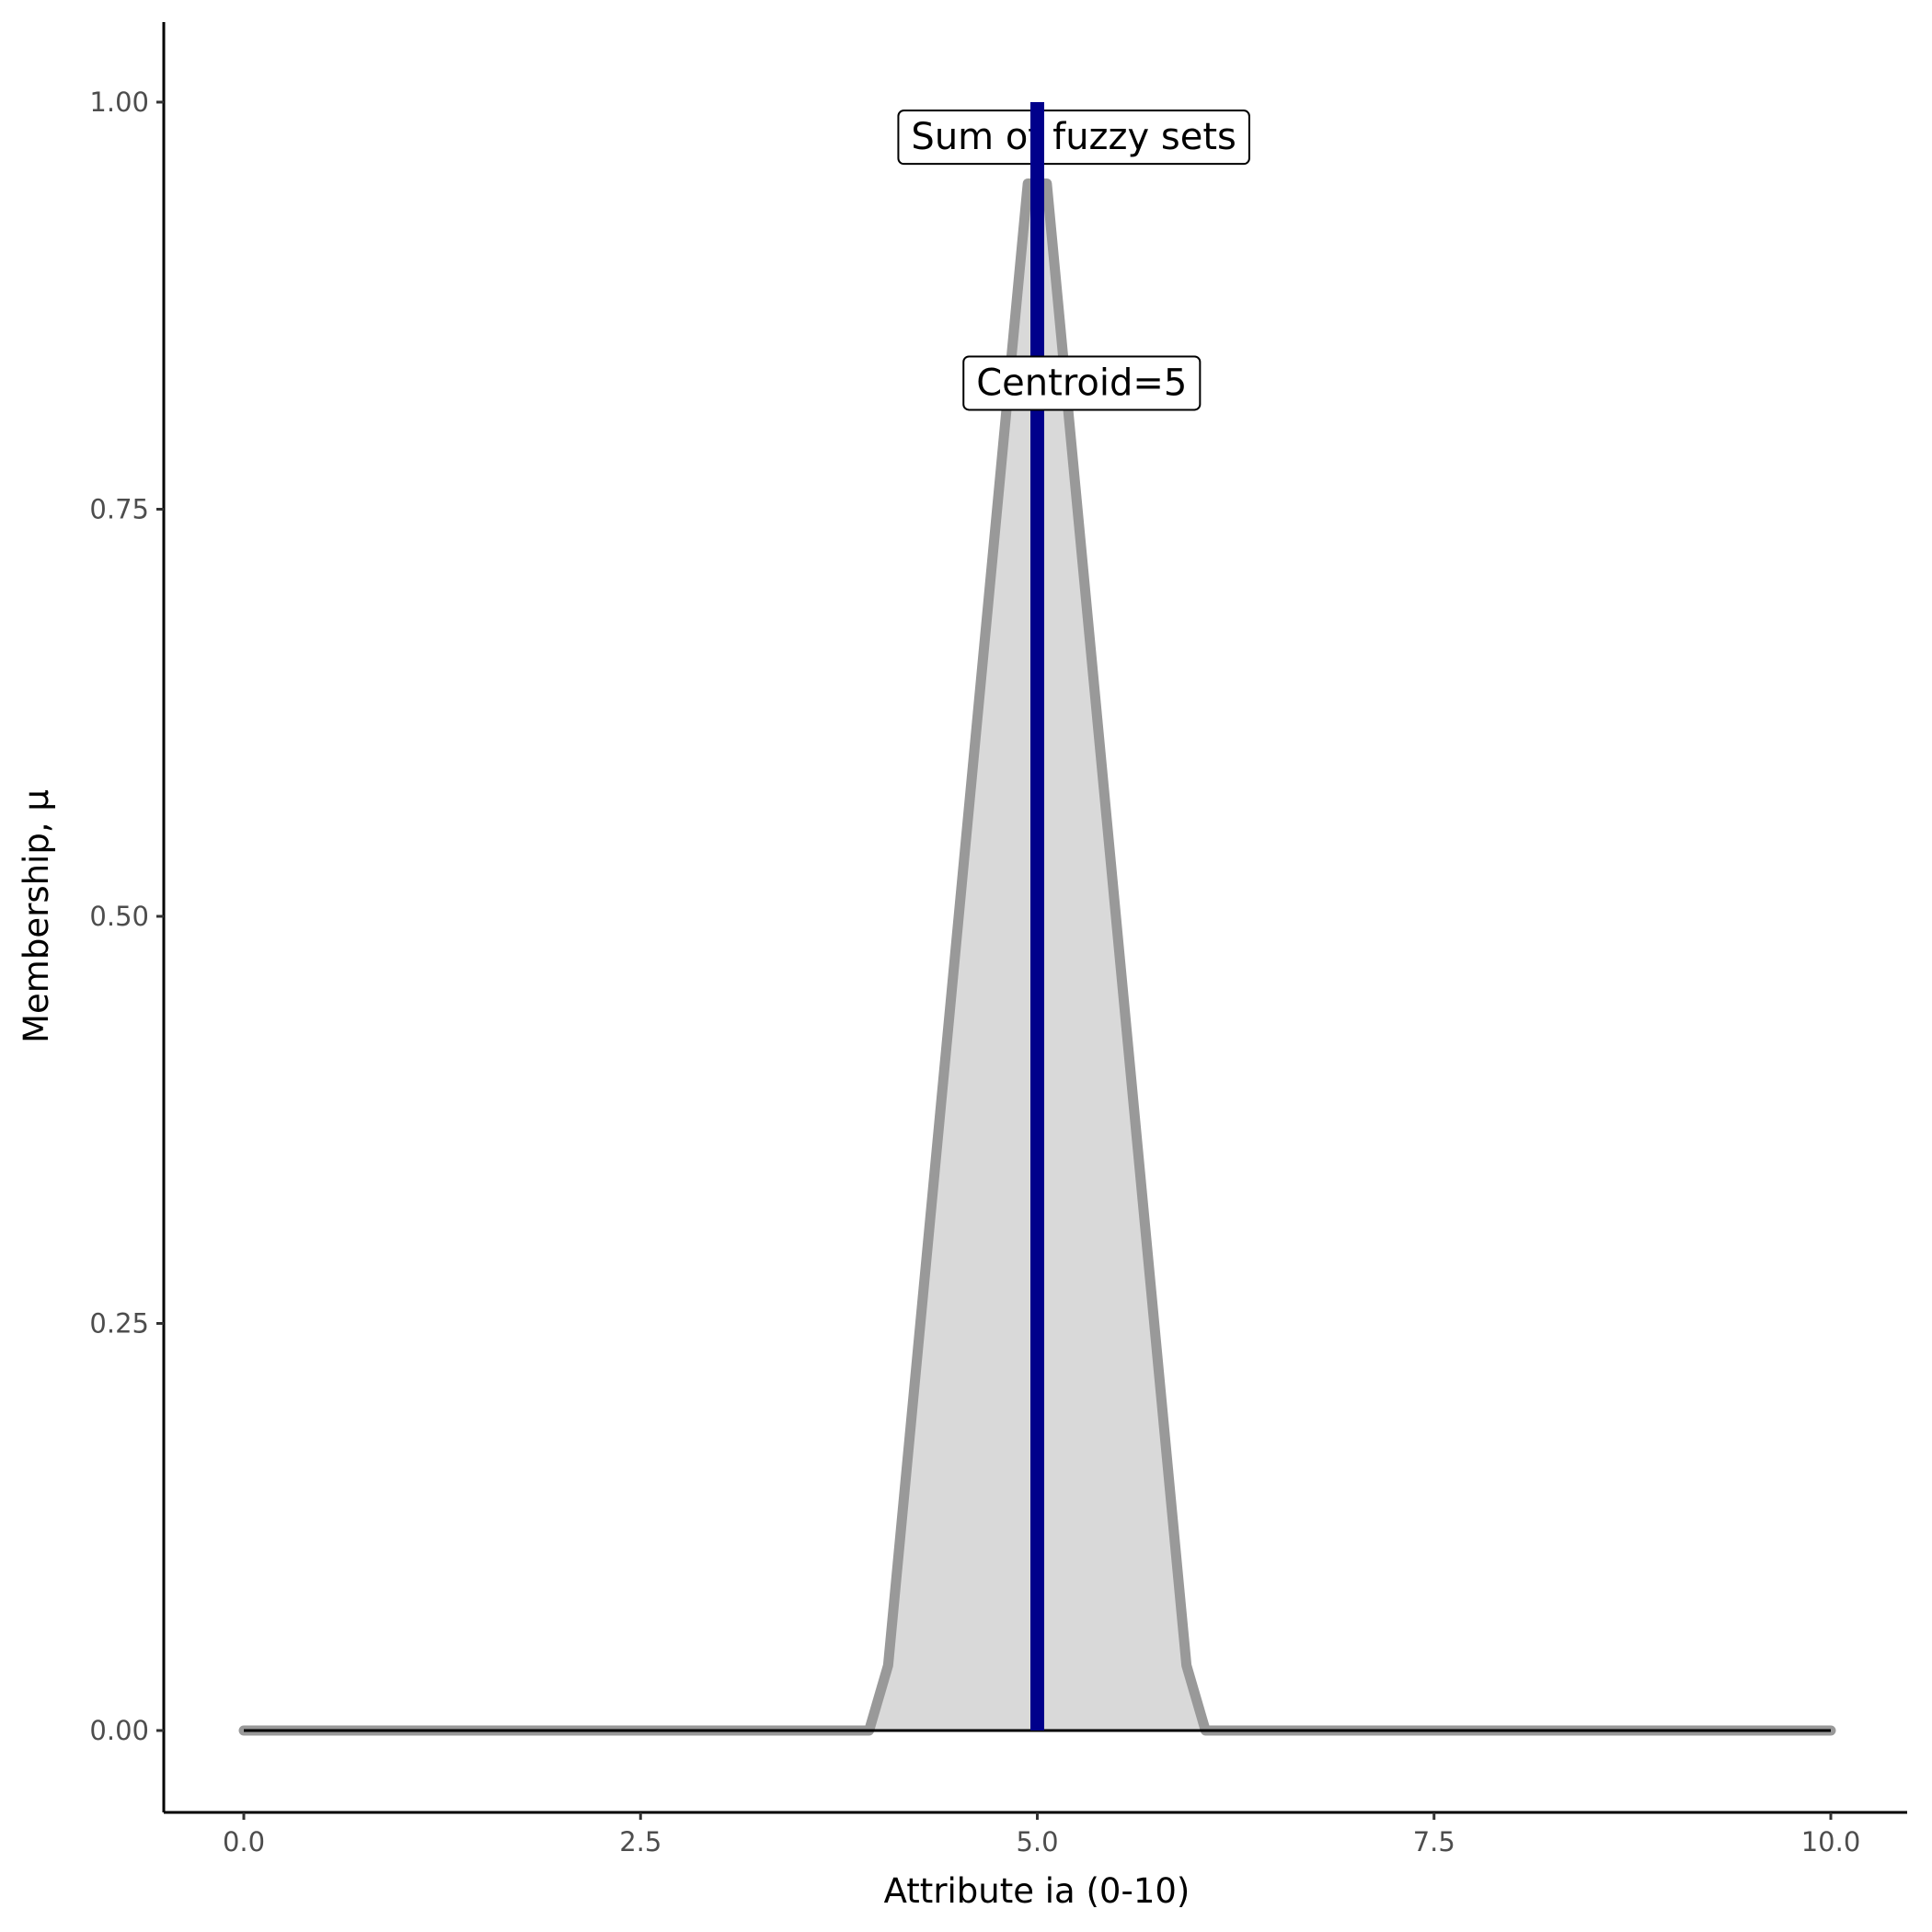  What do you see at coordinates (1434, 1841) in the screenshot?
I see `x-tick-label: 7.5` at bounding box center [1434, 1841].